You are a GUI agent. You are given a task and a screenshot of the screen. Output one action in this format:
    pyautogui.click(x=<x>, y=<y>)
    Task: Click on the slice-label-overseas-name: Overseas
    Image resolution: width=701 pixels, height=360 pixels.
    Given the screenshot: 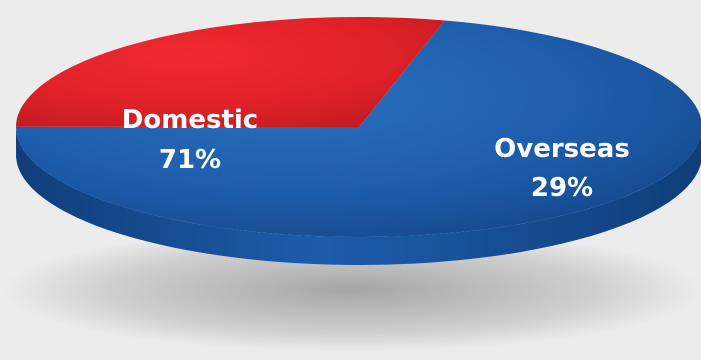 What is the action you would take?
    pyautogui.click(x=562, y=149)
    